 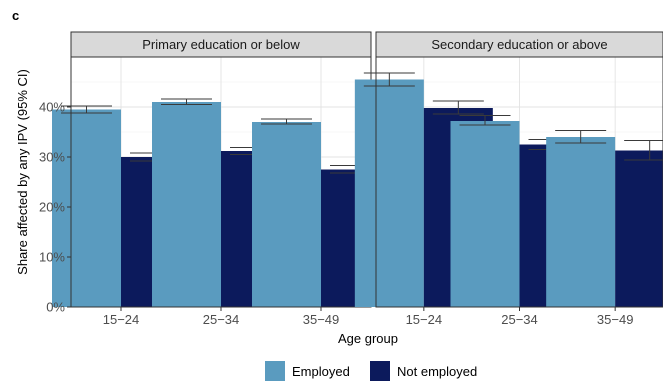 What do you see at coordinates (52, 157) in the screenshot?
I see `y-tick-label: 30%` at bounding box center [52, 157].